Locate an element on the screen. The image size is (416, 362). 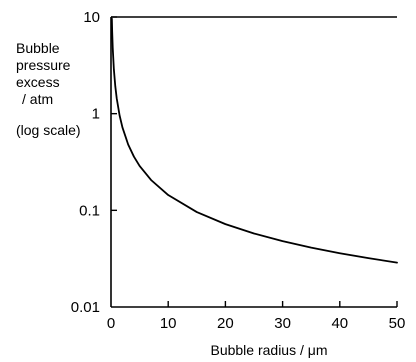
y-axis-title-line: excess is located at coordinates (61, 82).